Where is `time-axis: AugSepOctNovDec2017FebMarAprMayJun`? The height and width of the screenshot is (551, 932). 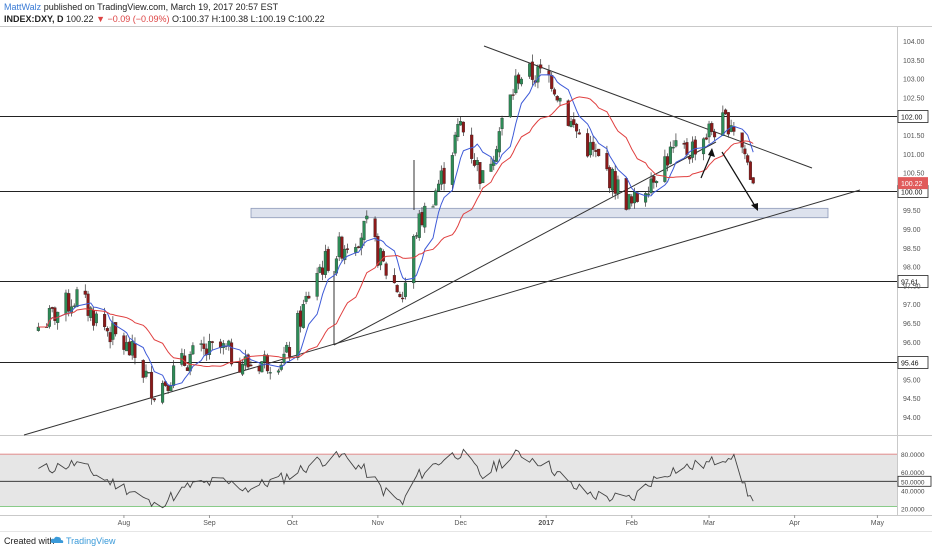
time-axis: AugSepOctNovDec2017FebMarAprMayJun is located at coordinates (525, 521).